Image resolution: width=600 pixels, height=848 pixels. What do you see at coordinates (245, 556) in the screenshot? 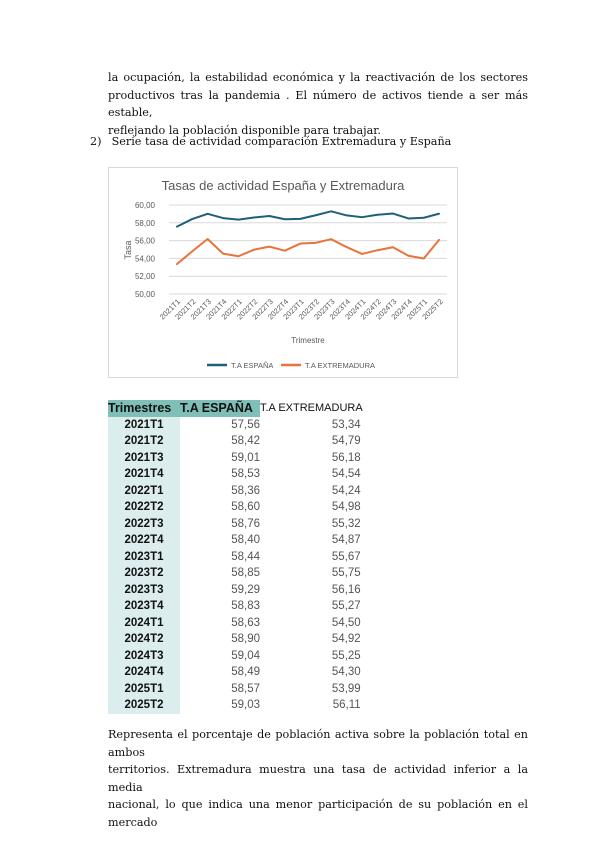
I see `cell-ta-espana: 58,44` at bounding box center [245, 556].